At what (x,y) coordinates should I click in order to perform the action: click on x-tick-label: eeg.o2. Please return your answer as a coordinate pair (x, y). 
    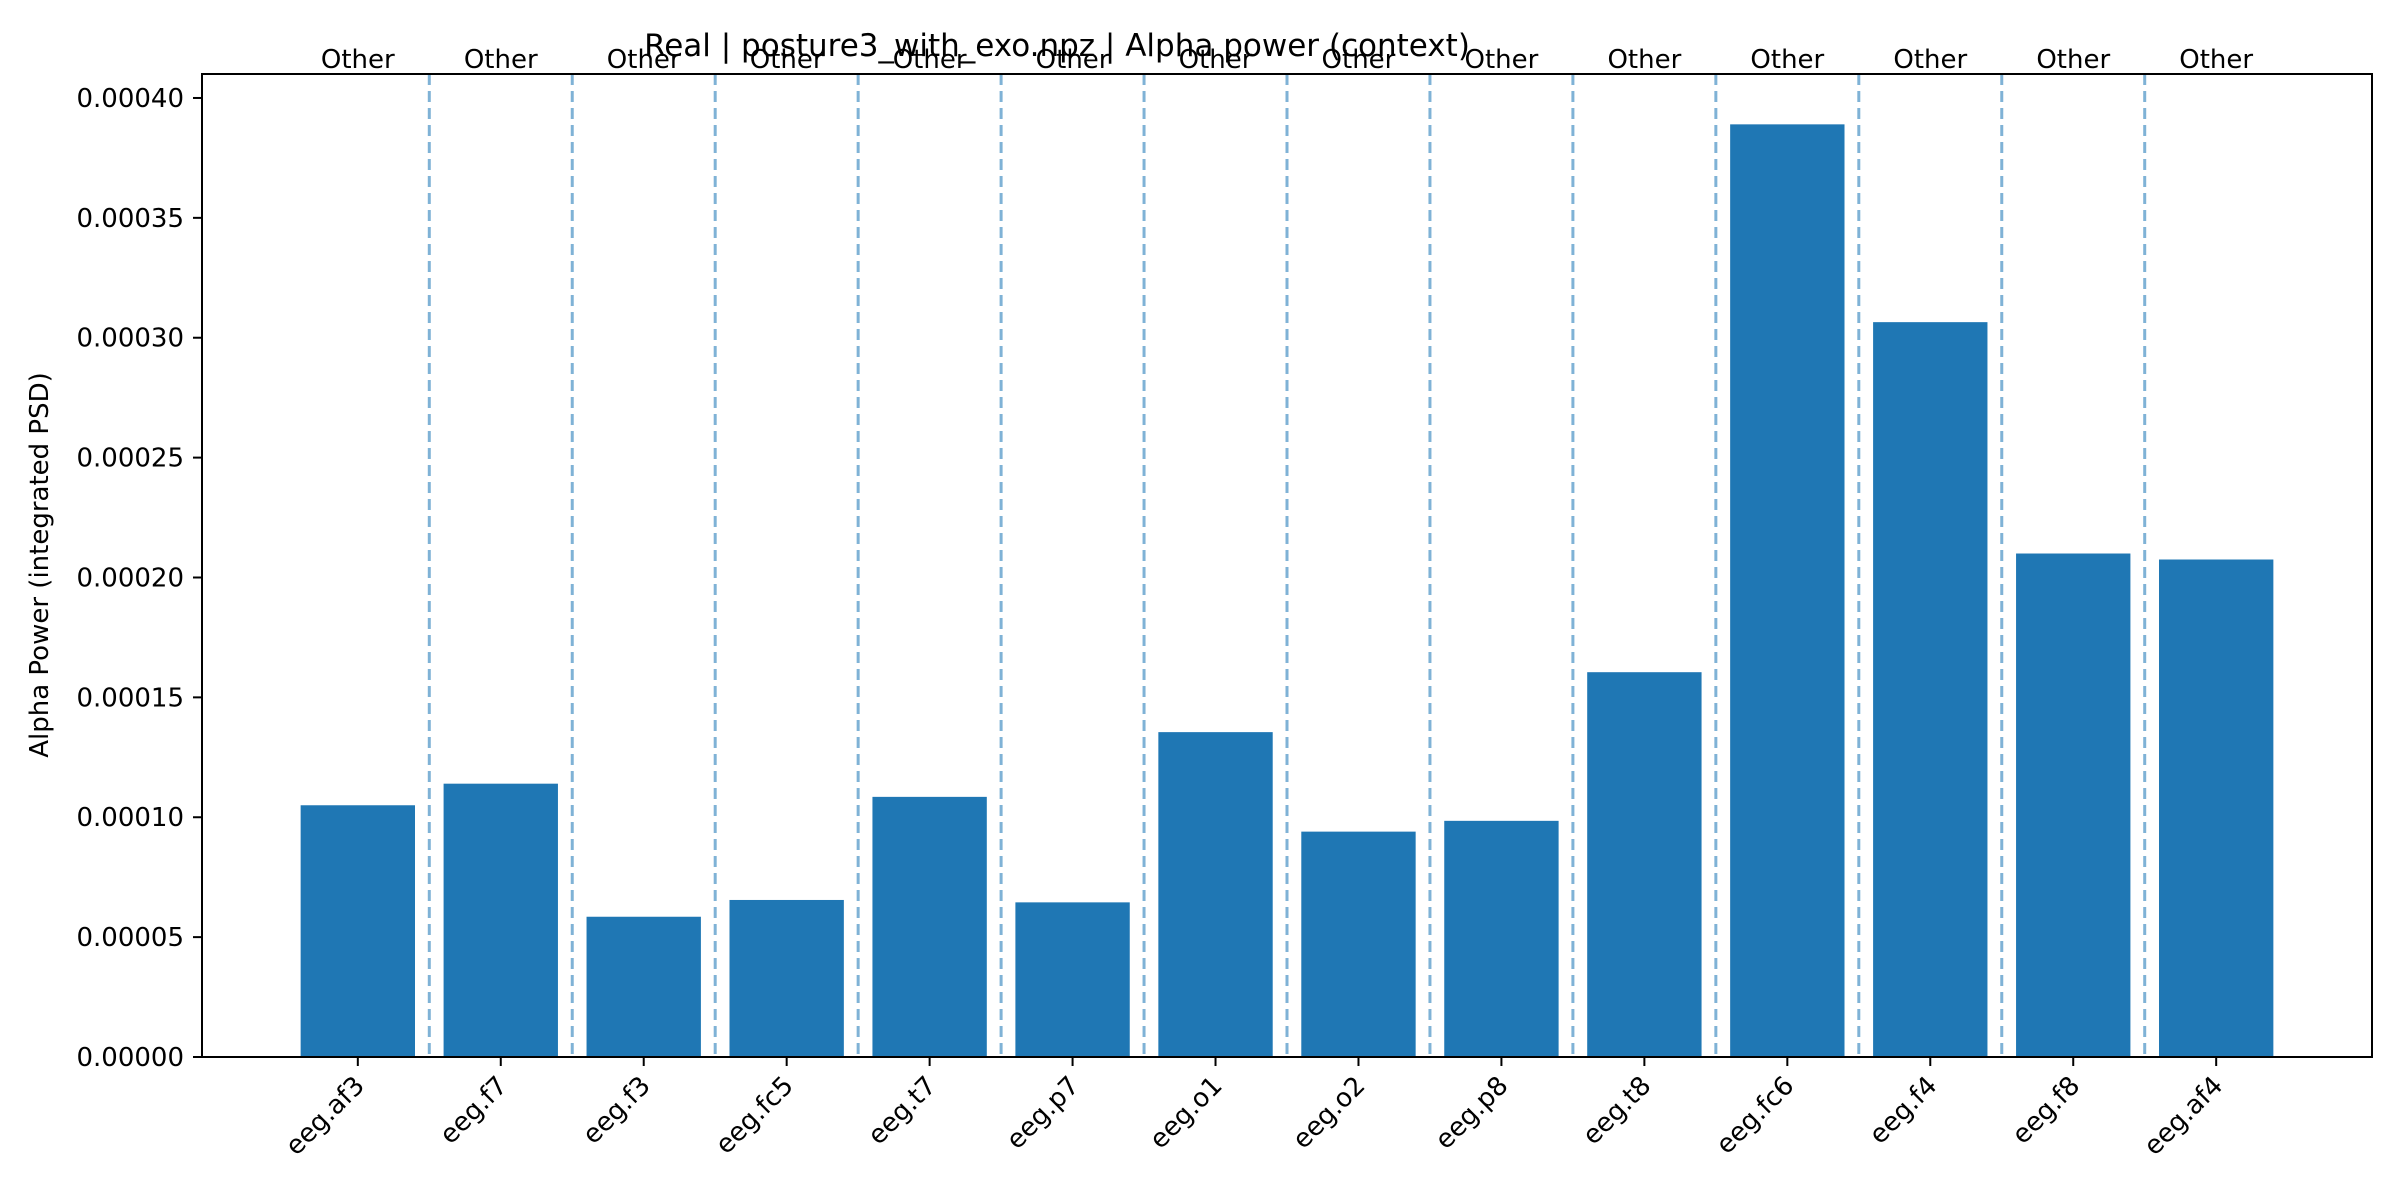
    Looking at the image, I should click on (1329, 1113).